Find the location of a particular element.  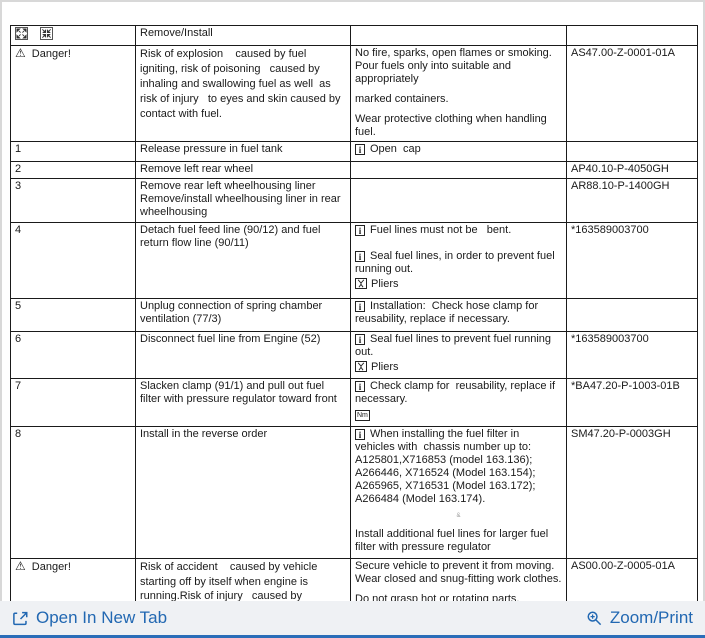

open-in-new-tab-button: Open In New Tab is located at coordinates (89, 618).